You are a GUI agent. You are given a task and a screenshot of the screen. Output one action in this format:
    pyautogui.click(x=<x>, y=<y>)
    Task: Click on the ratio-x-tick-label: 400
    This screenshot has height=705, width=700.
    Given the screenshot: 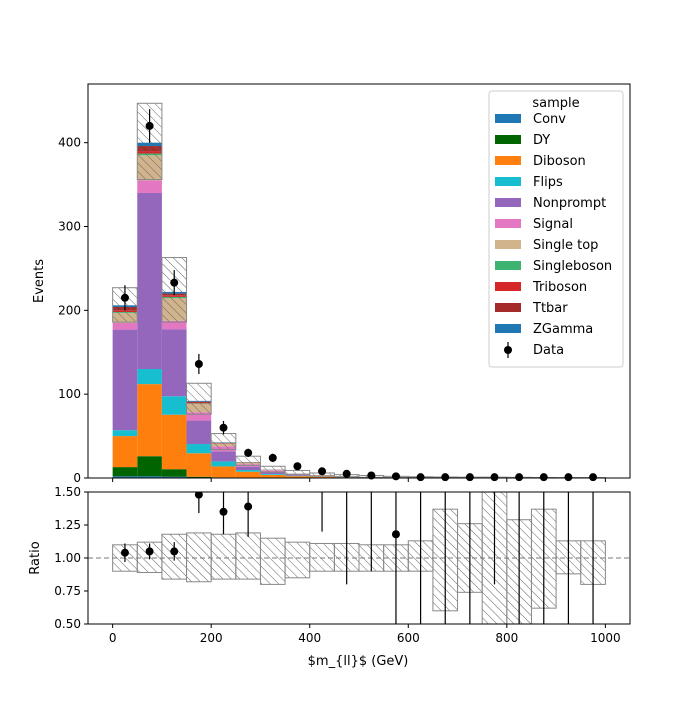 What is the action you would take?
    pyautogui.click(x=309, y=638)
    